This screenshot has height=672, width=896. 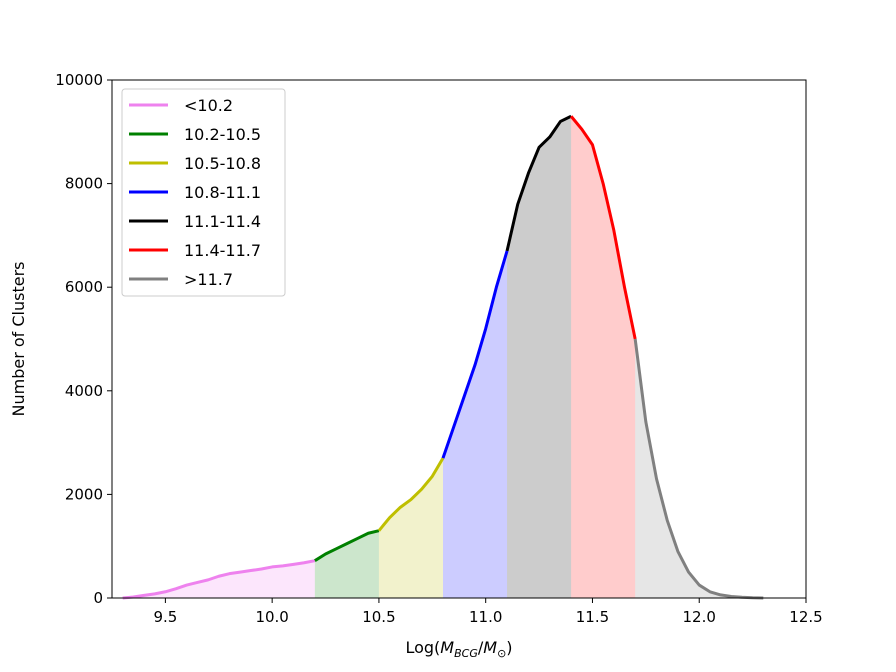 What do you see at coordinates (165, 617) in the screenshot?
I see `x-tick-label: 9.5` at bounding box center [165, 617].